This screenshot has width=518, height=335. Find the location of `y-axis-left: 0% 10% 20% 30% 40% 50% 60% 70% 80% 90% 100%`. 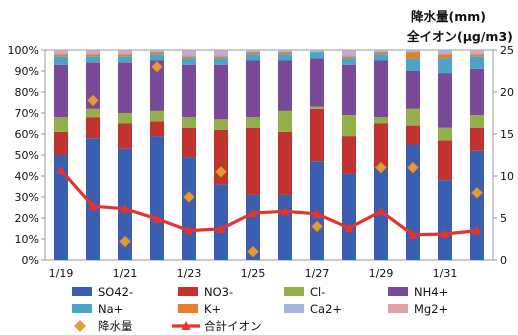

y-axis-left: 0% 10% 20% 30% 40% 50% 60% 70% 80% 90% 100% is located at coordinates (26, 155).